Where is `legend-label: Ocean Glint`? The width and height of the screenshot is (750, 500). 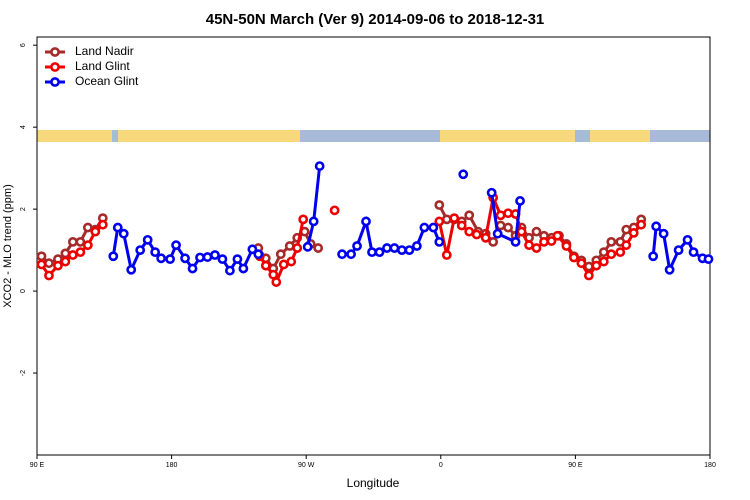
legend-label: Ocean Glint is located at coordinates (107, 81).